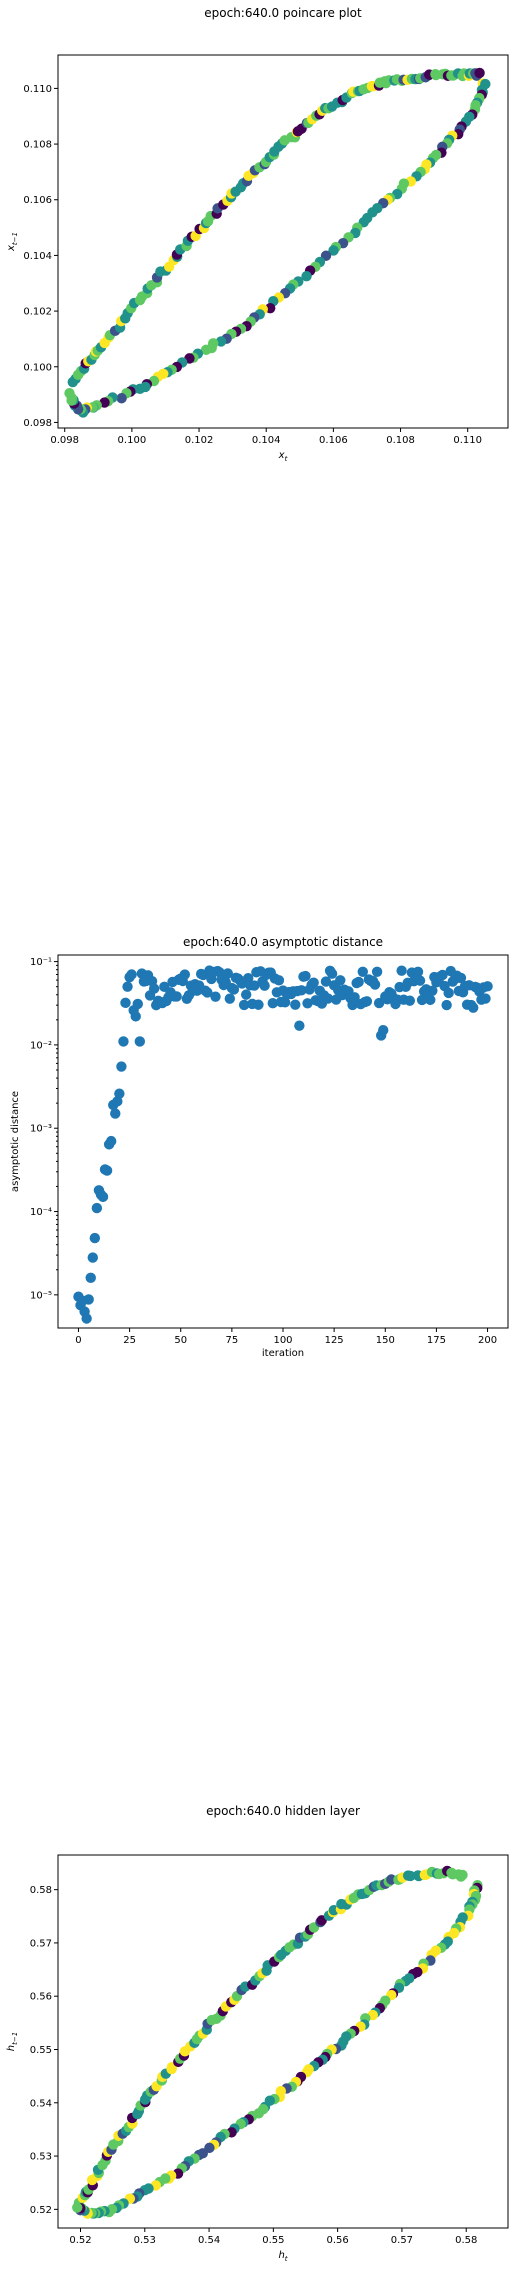 The width and height of the screenshot is (512, 2269). Describe the element at coordinates (436, 1340) in the screenshot. I see `x-tick-label: 175` at that location.